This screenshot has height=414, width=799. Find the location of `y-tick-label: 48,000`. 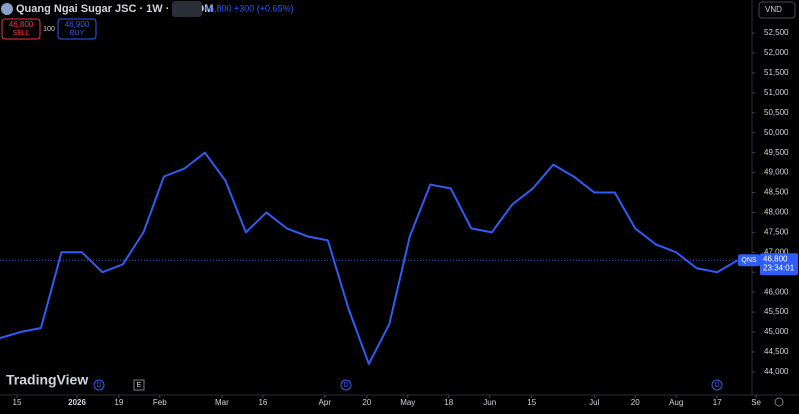

y-tick-label: 48,000 is located at coordinates (776, 212).